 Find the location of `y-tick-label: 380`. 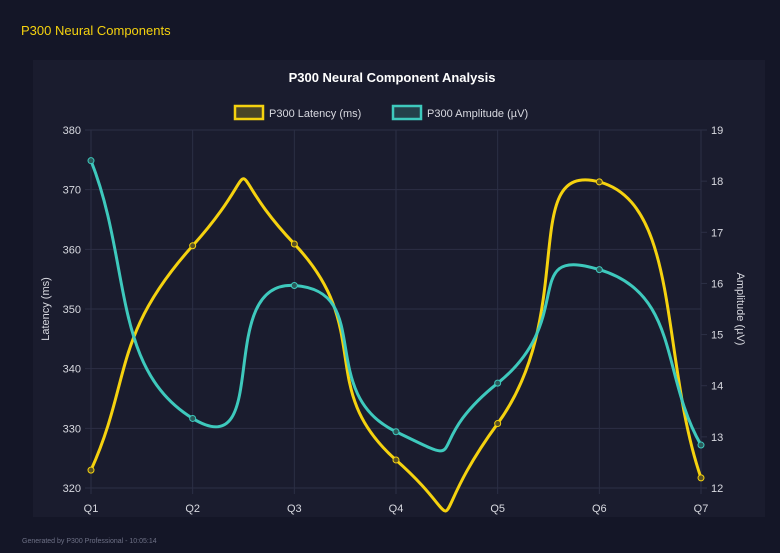

y-tick-label: 380 is located at coordinates (72, 131).